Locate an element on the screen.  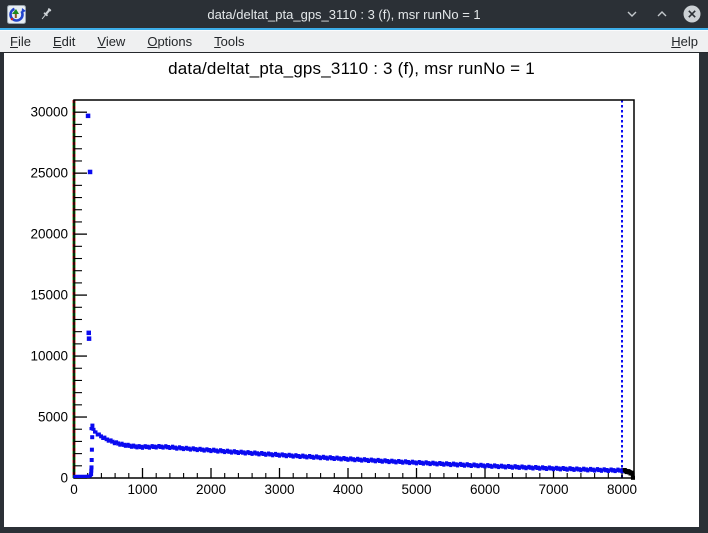
menu-item-options: Options is located at coordinates (170, 41).